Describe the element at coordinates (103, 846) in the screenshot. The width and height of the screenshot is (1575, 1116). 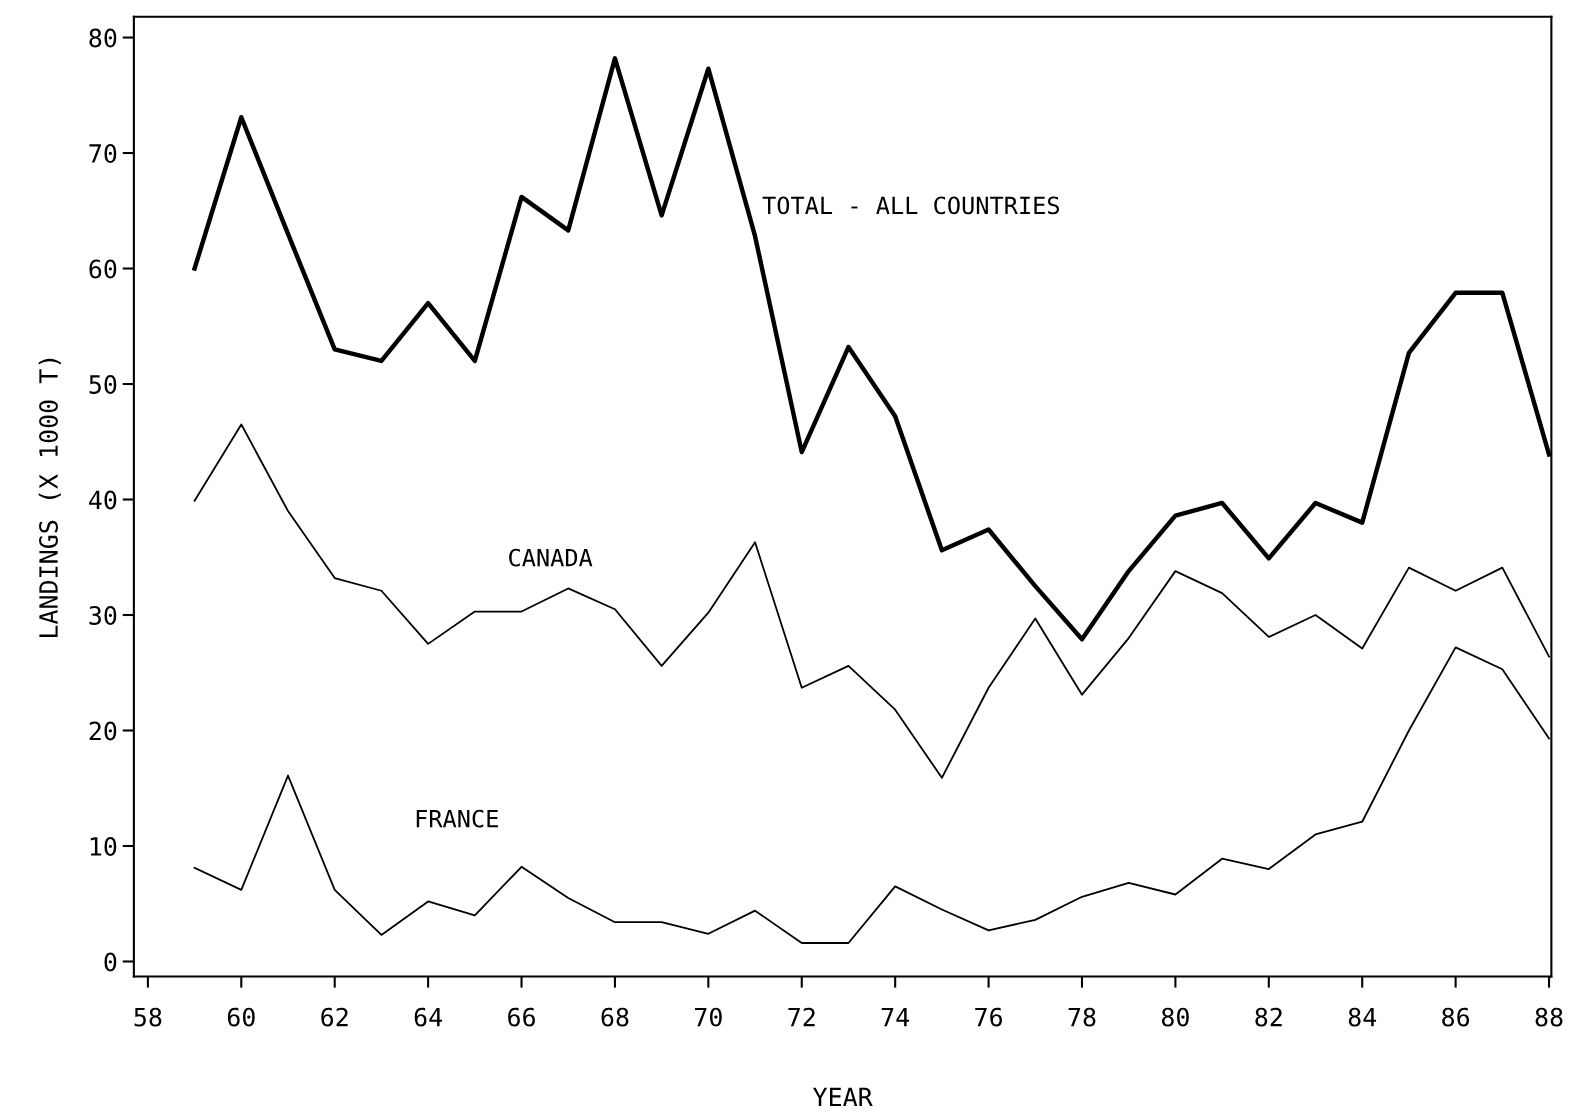
I see `y-tick-label: 10` at that location.